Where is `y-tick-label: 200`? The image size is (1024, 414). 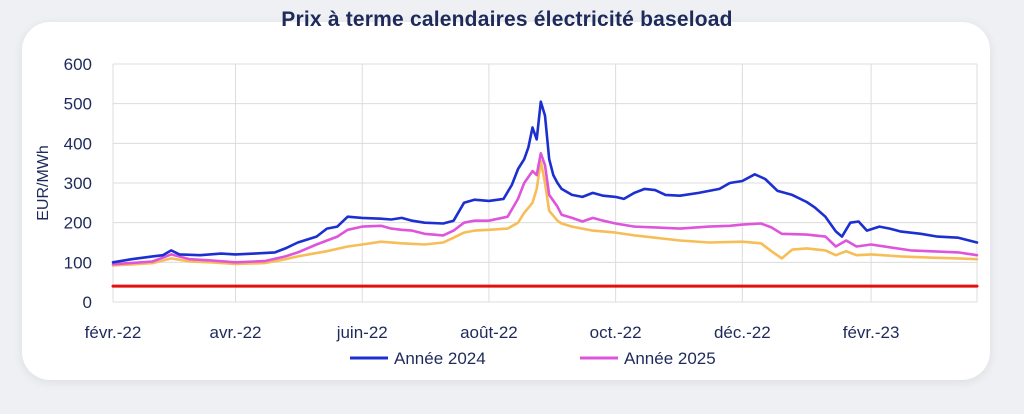 y-tick-label: 200 is located at coordinates (78, 223).